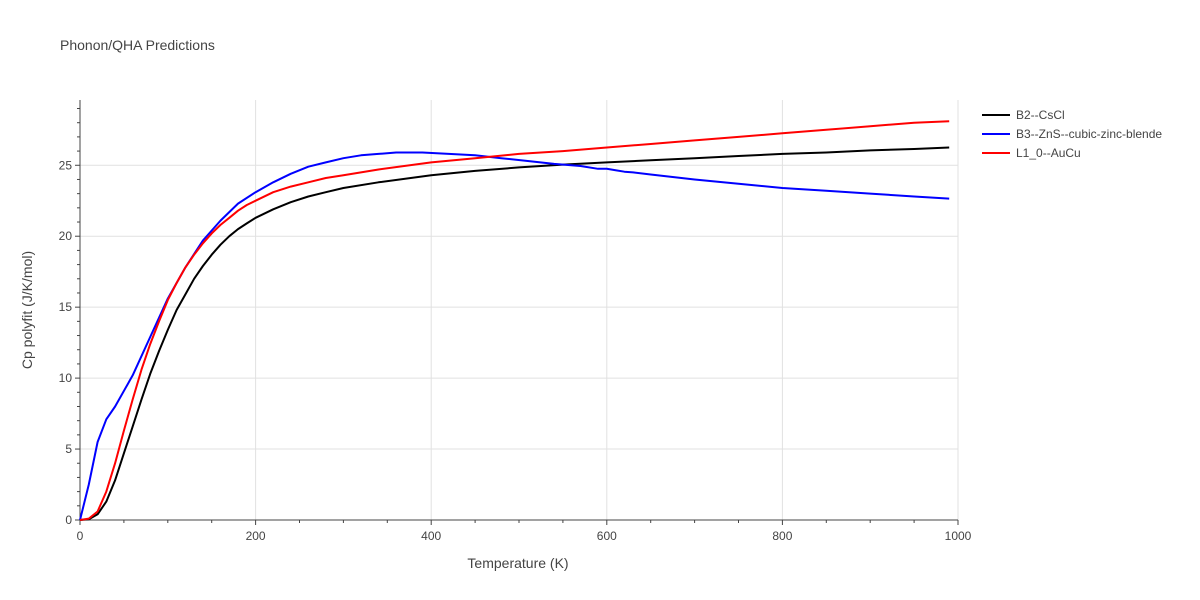 The height and width of the screenshot is (600, 1200). Describe the element at coordinates (80, 536) in the screenshot. I see `x-tick-label: 0` at that location.